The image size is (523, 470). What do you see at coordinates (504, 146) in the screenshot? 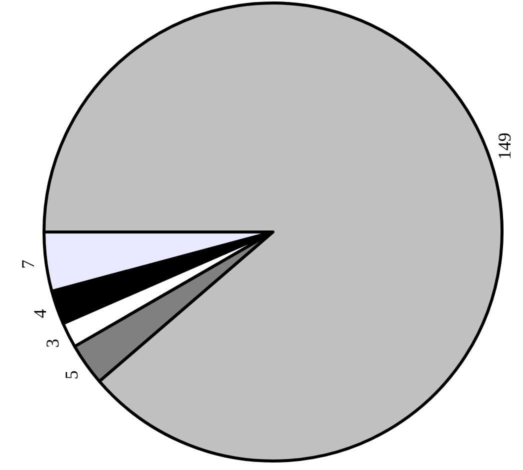
I see `data-label: 149` at bounding box center [504, 146].